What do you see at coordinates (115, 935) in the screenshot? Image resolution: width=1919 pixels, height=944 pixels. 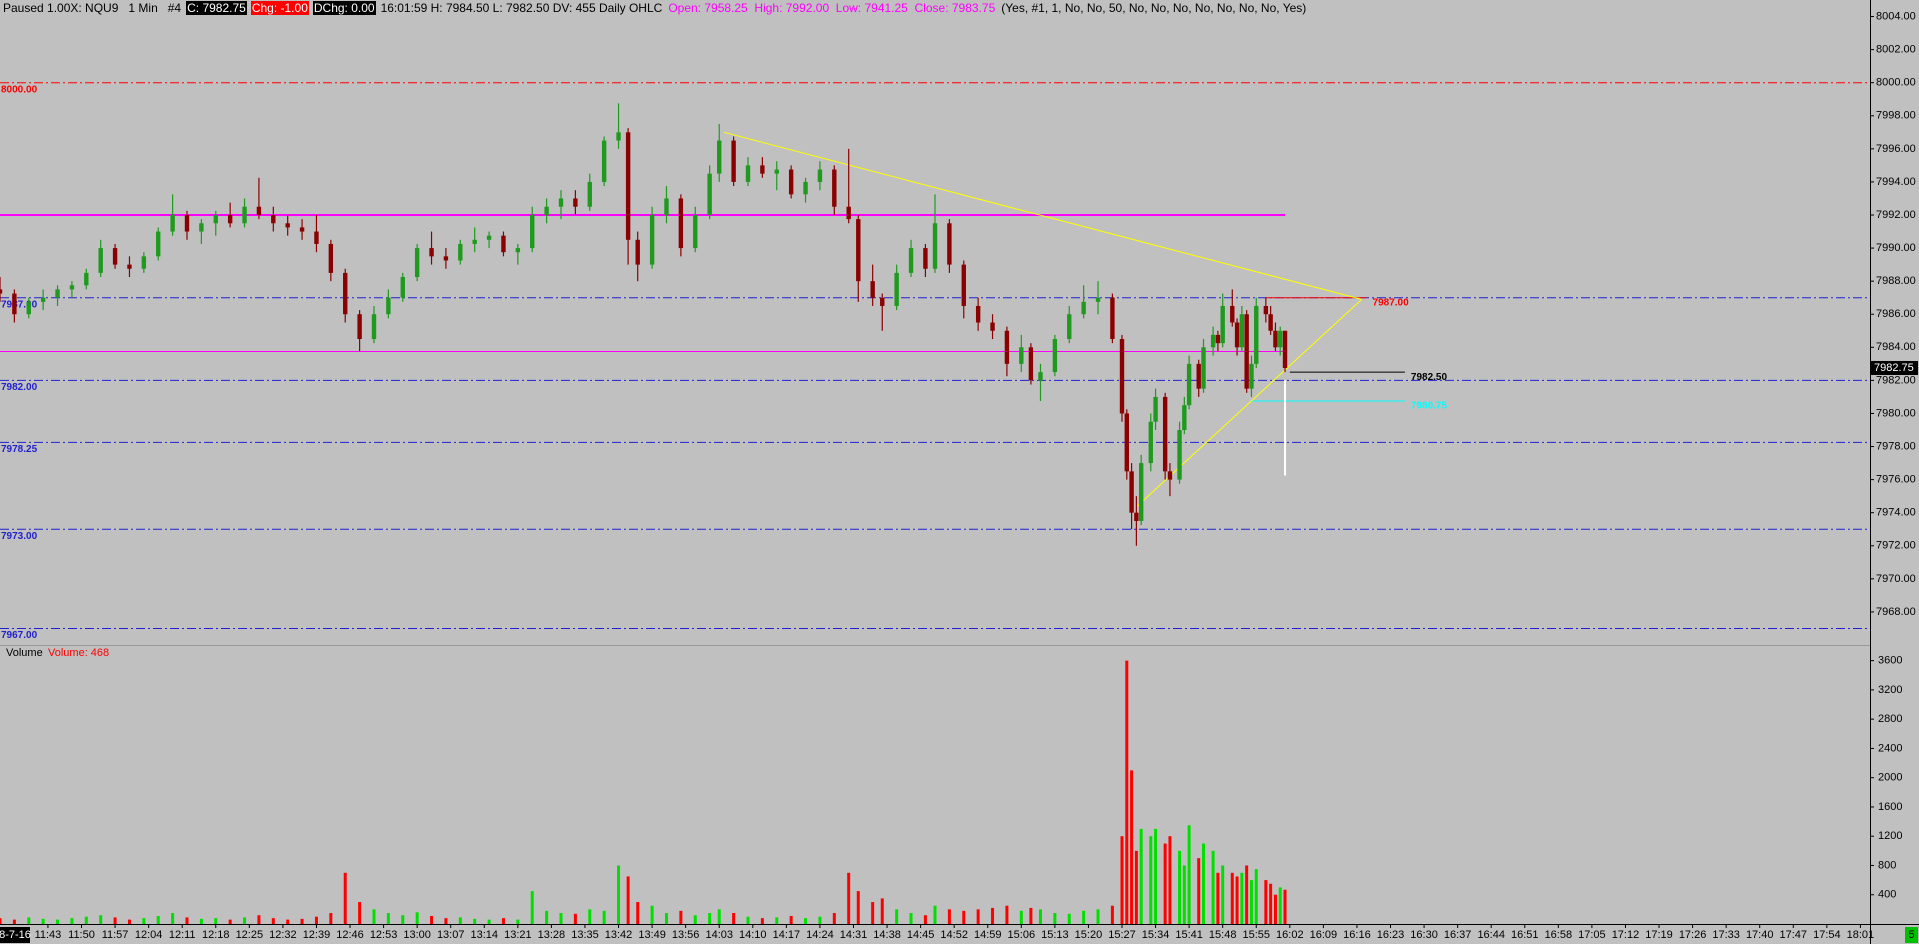 I see `x-tick-label: 11:57` at bounding box center [115, 935].